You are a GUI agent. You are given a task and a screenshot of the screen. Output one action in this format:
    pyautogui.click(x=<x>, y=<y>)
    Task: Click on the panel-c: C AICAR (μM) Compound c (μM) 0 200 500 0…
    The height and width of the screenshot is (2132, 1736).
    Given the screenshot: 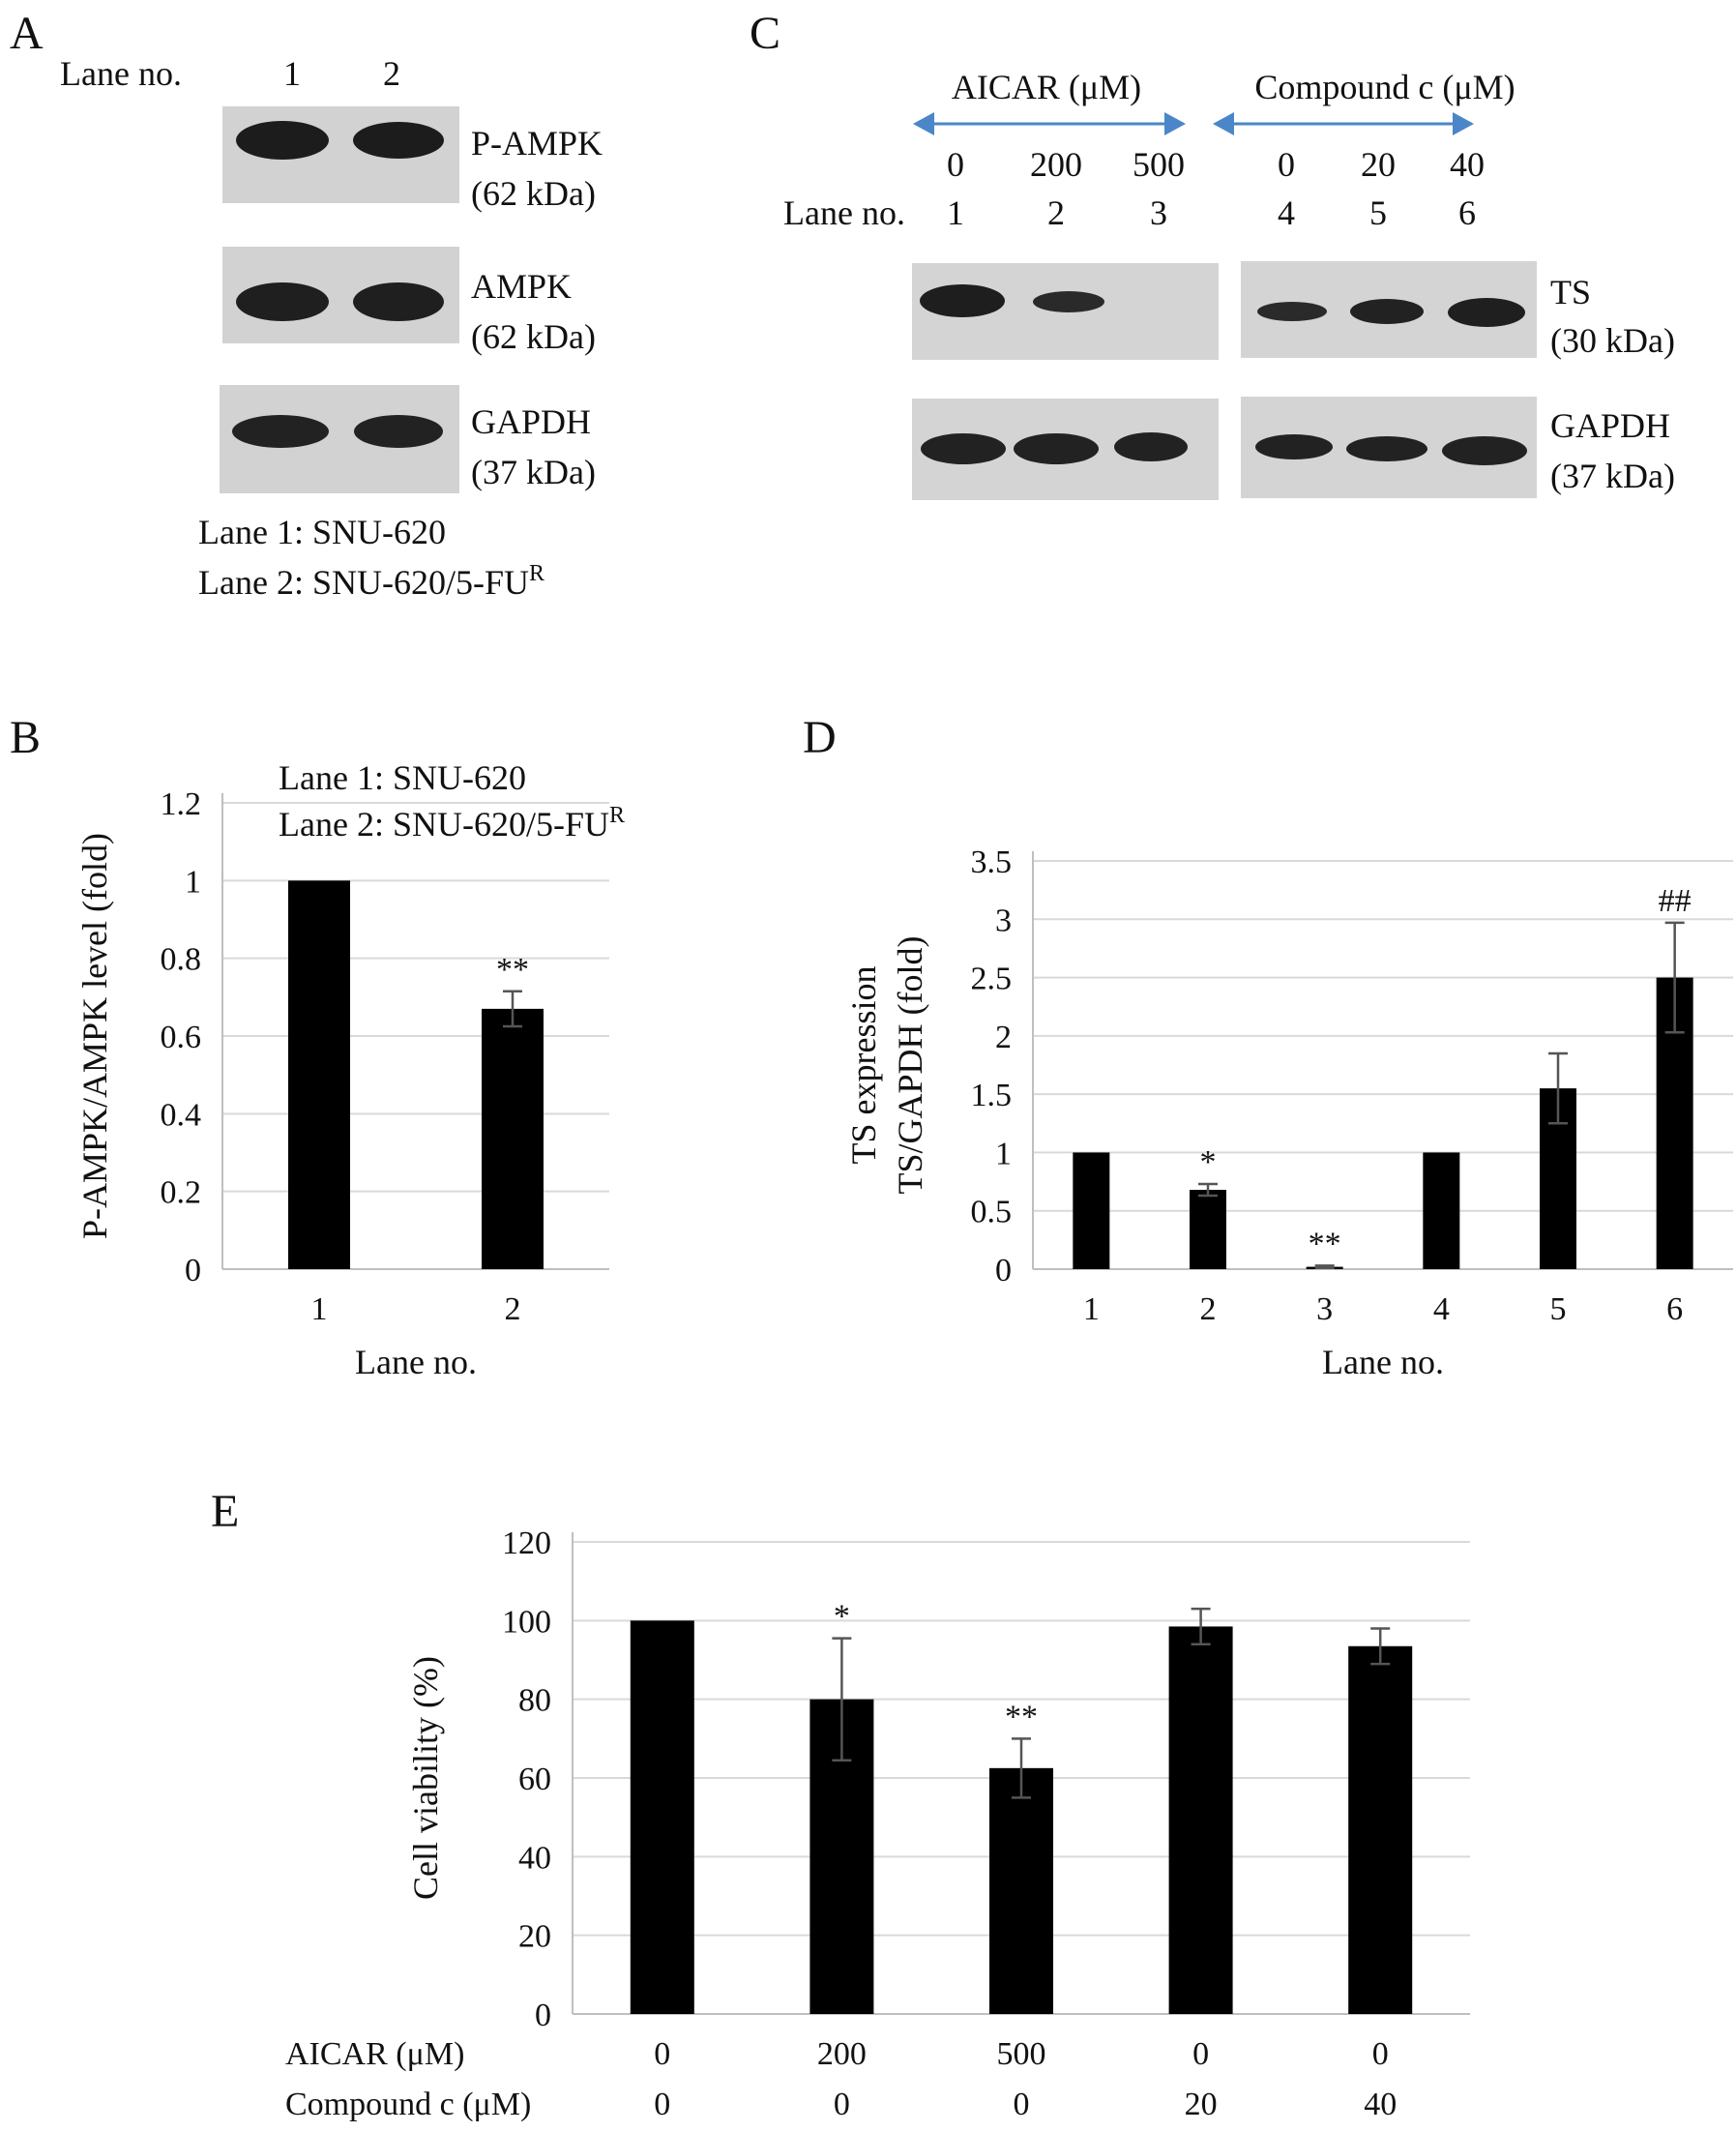 What is the action you would take?
    pyautogui.click(x=1212, y=254)
    